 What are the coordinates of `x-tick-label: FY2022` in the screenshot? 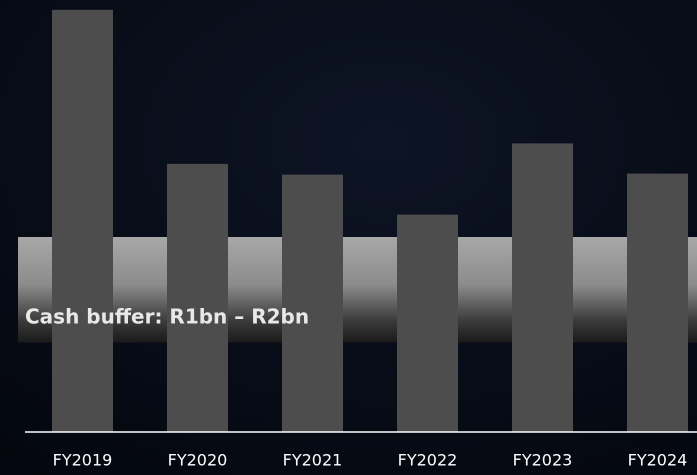 It's located at (428, 460).